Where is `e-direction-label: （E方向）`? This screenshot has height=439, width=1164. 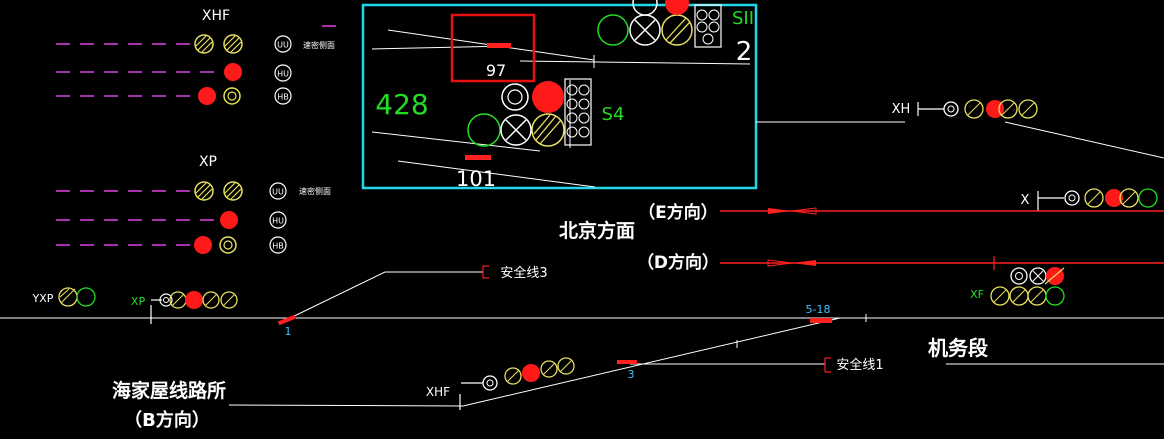
e-direction-label: （E方向） is located at coordinates (678, 212).